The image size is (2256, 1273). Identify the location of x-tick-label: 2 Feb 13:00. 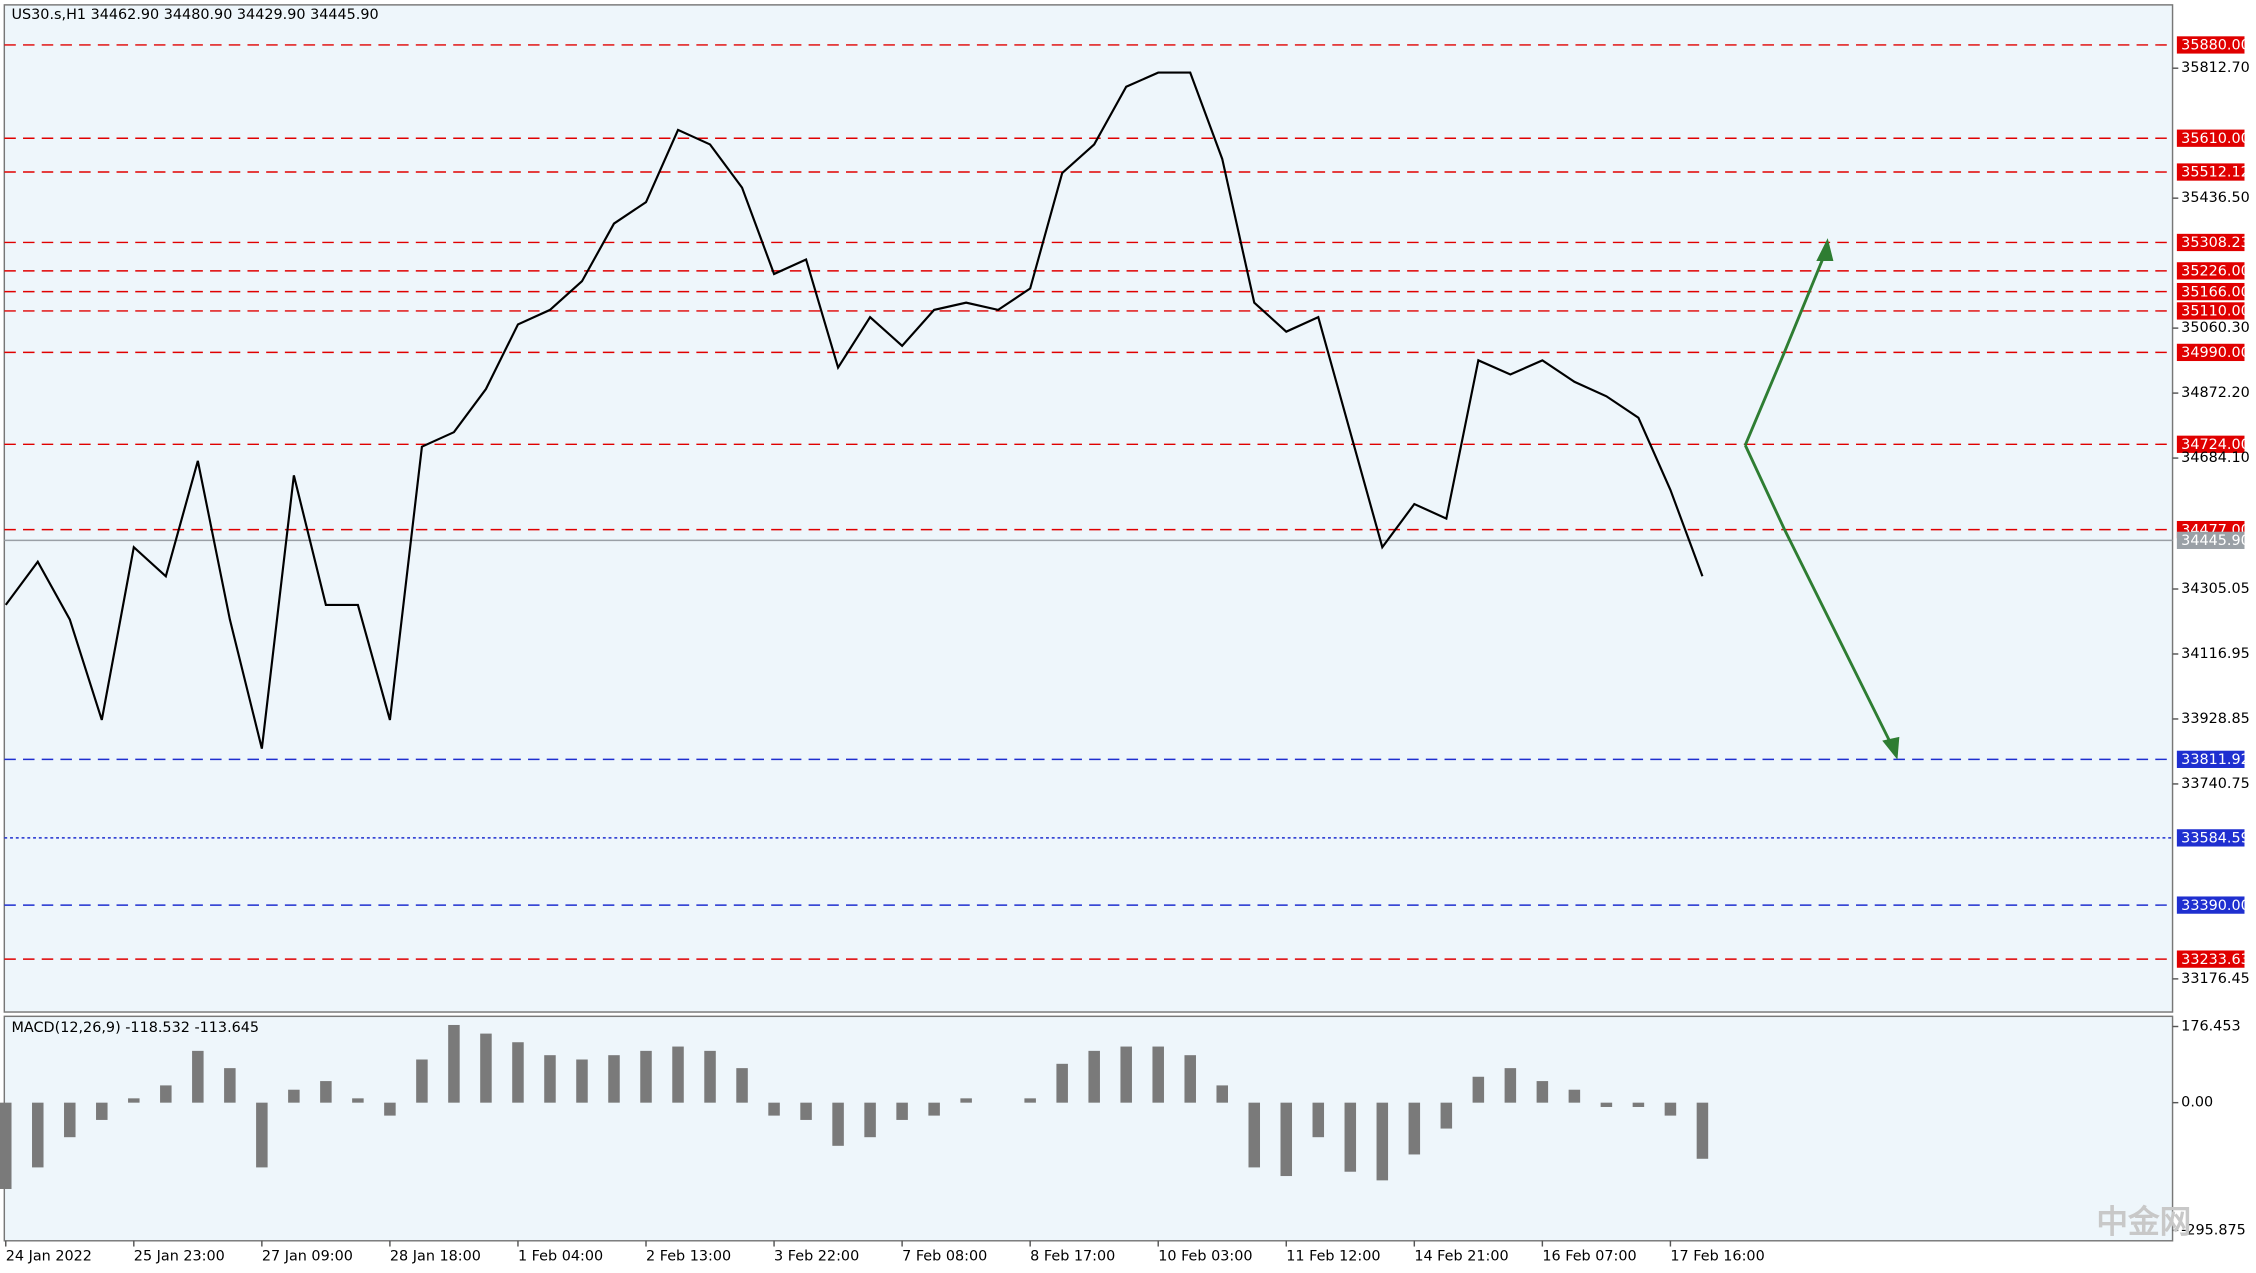
(688, 1257).